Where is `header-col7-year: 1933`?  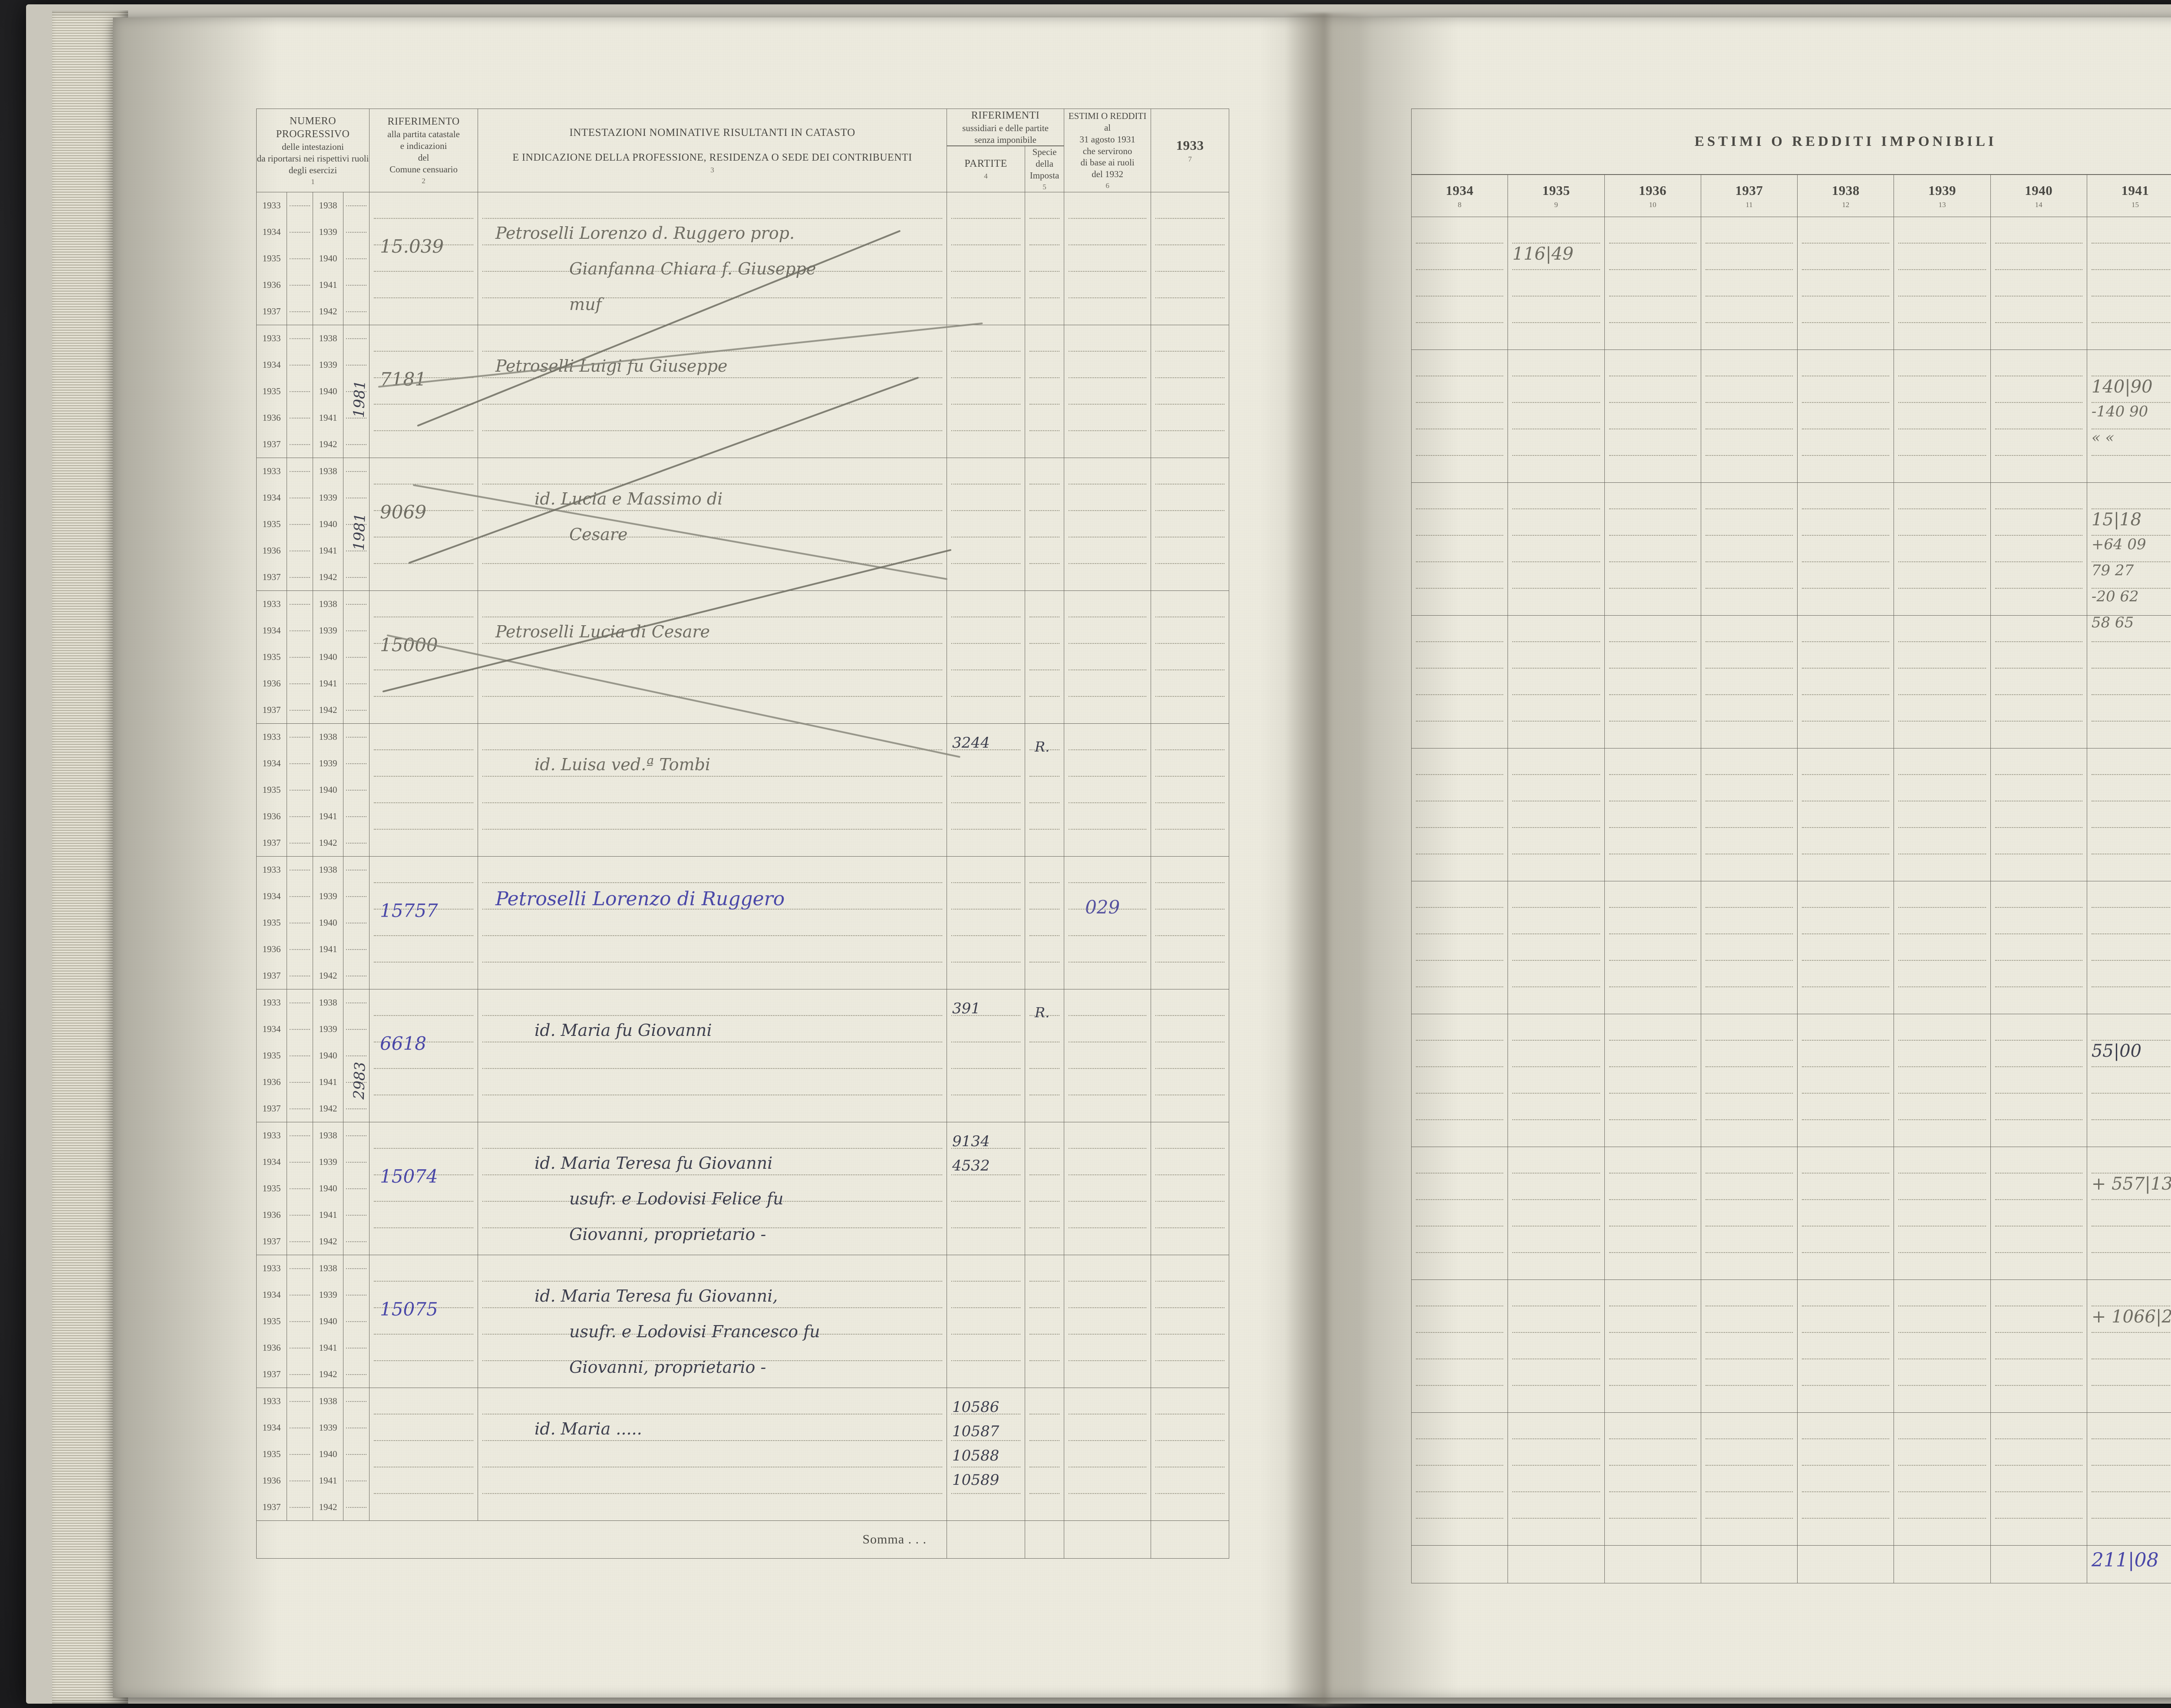
header-col7-year: 1933 is located at coordinates (1190, 145).